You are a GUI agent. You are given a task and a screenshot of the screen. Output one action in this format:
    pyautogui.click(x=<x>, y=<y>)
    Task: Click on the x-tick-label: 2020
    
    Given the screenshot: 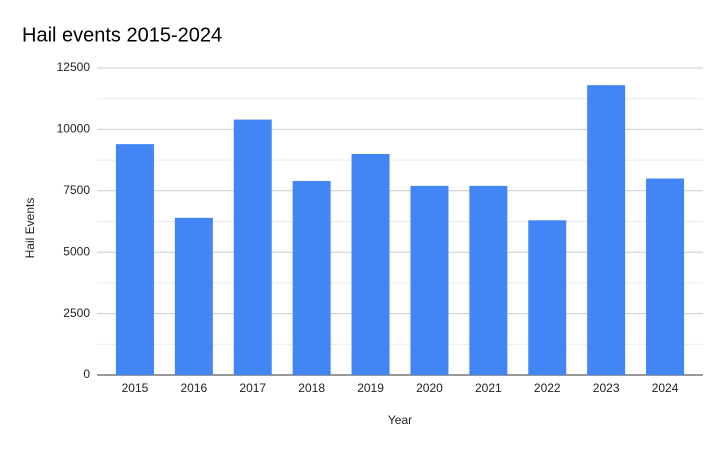 What is the action you would take?
    pyautogui.click(x=429, y=388)
    